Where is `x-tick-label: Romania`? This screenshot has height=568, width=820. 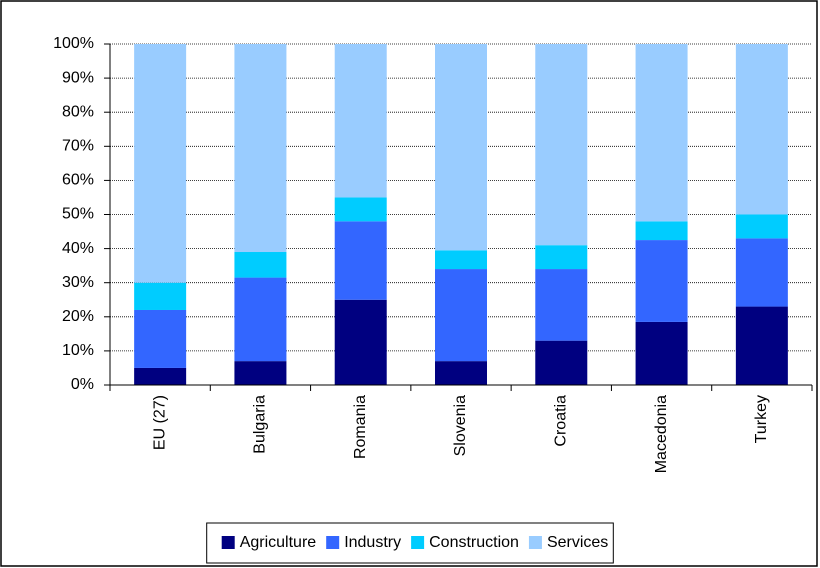
x-tick-label: Romania is located at coordinates (360, 427).